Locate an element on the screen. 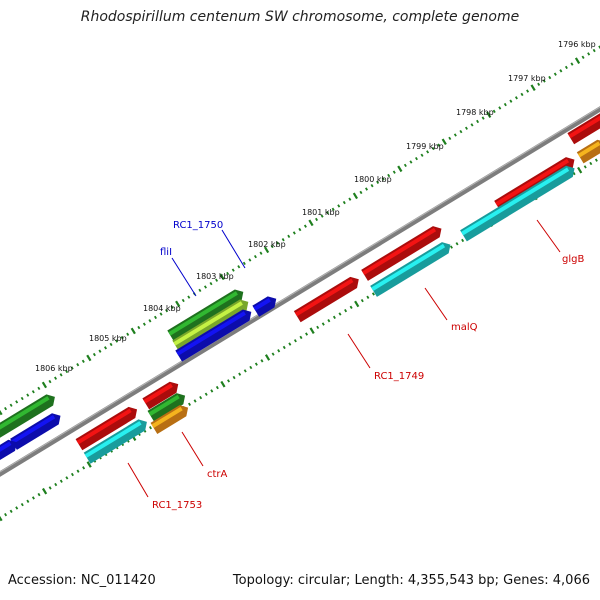 The height and width of the screenshot is (600, 600). gene-fliI-lightgreen is located at coordinates (210, 325).